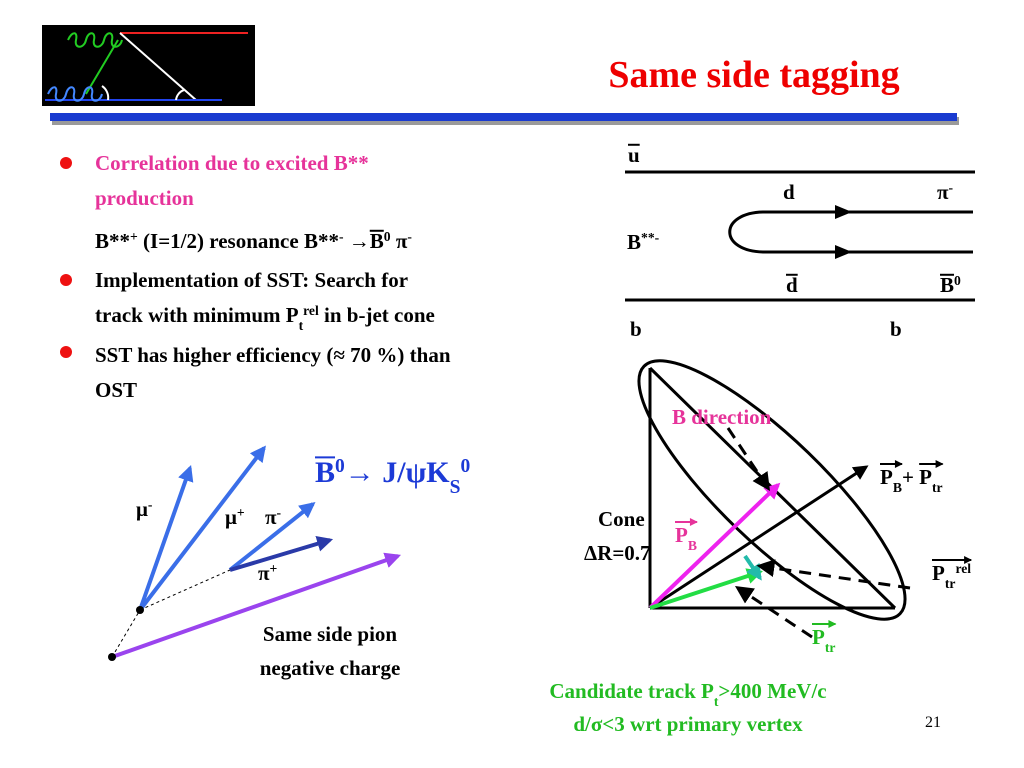  I want to click on quark-label: b, so click(896, 329).